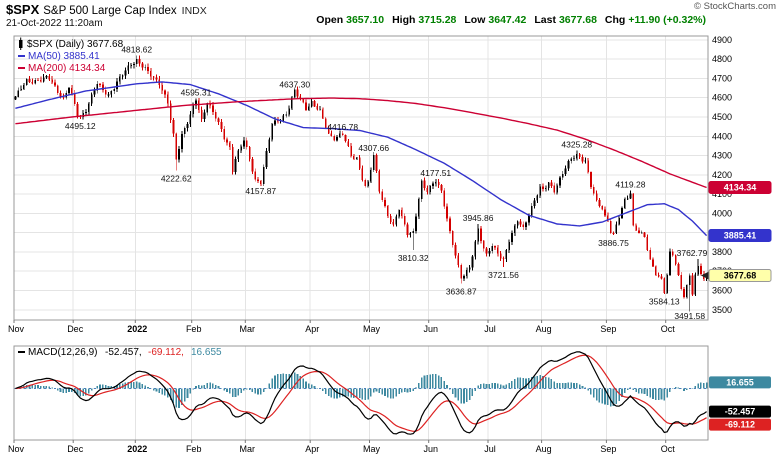 Image resolution: width=780 pixels, height=465 pixels. Describe the element at coordinates (166, 352) in the screenshot. I see `svg-text: -69.112,` at that location.